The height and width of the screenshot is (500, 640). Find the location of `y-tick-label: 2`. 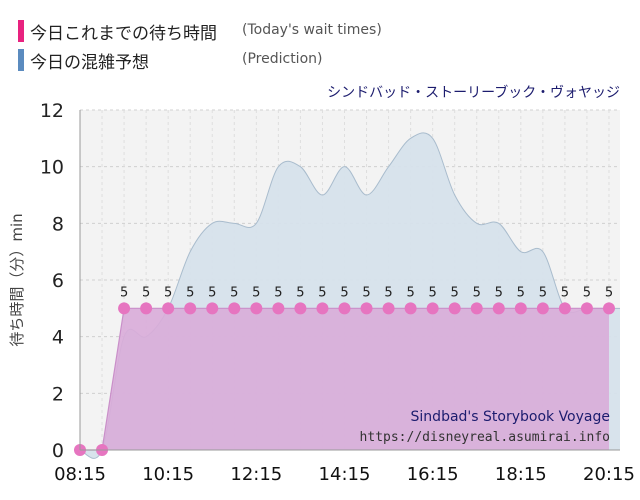

y-tick-label: 2 is located at coordinates (58, 394).